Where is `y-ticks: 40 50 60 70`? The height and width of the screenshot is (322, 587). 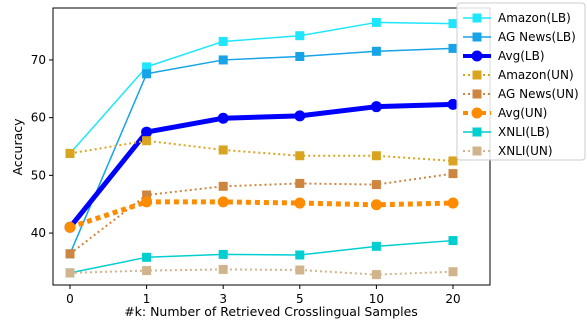 y-ticks: 40 50 60 70 is located at coordinates (42, 146).